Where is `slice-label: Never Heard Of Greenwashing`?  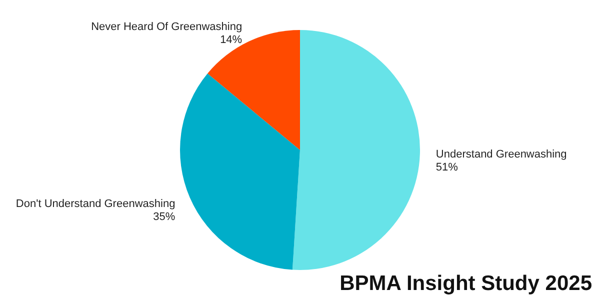
slice-label: Never Heard Of Greenwashing is located at coordinates (166, 26).